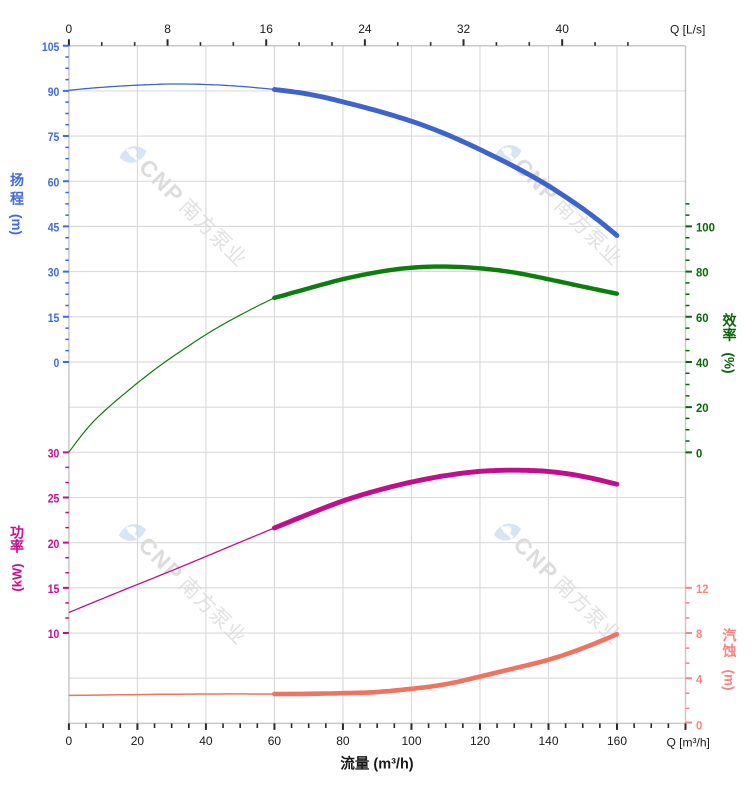 This screenshot has width=752, height=797. I want to click on svg-text: 16, so click(267, 29).